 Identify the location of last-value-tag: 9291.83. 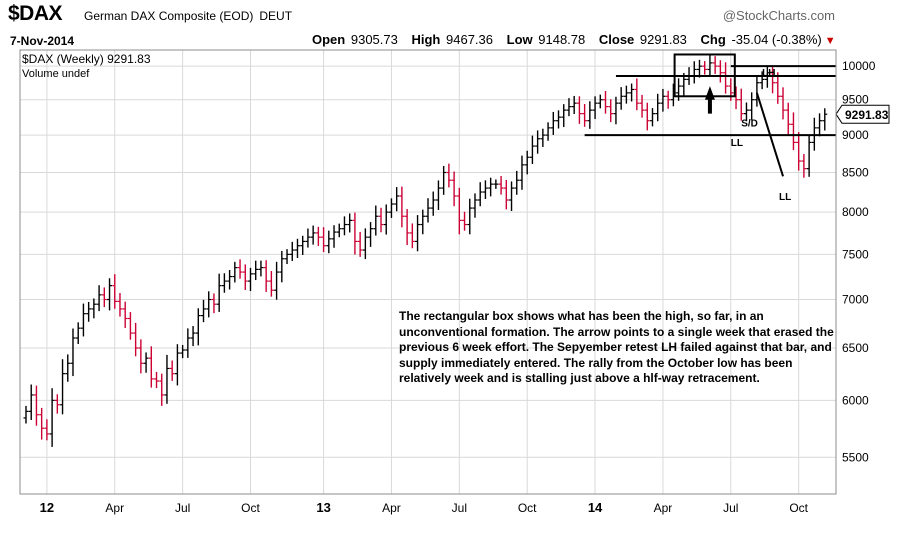
(862, 114).